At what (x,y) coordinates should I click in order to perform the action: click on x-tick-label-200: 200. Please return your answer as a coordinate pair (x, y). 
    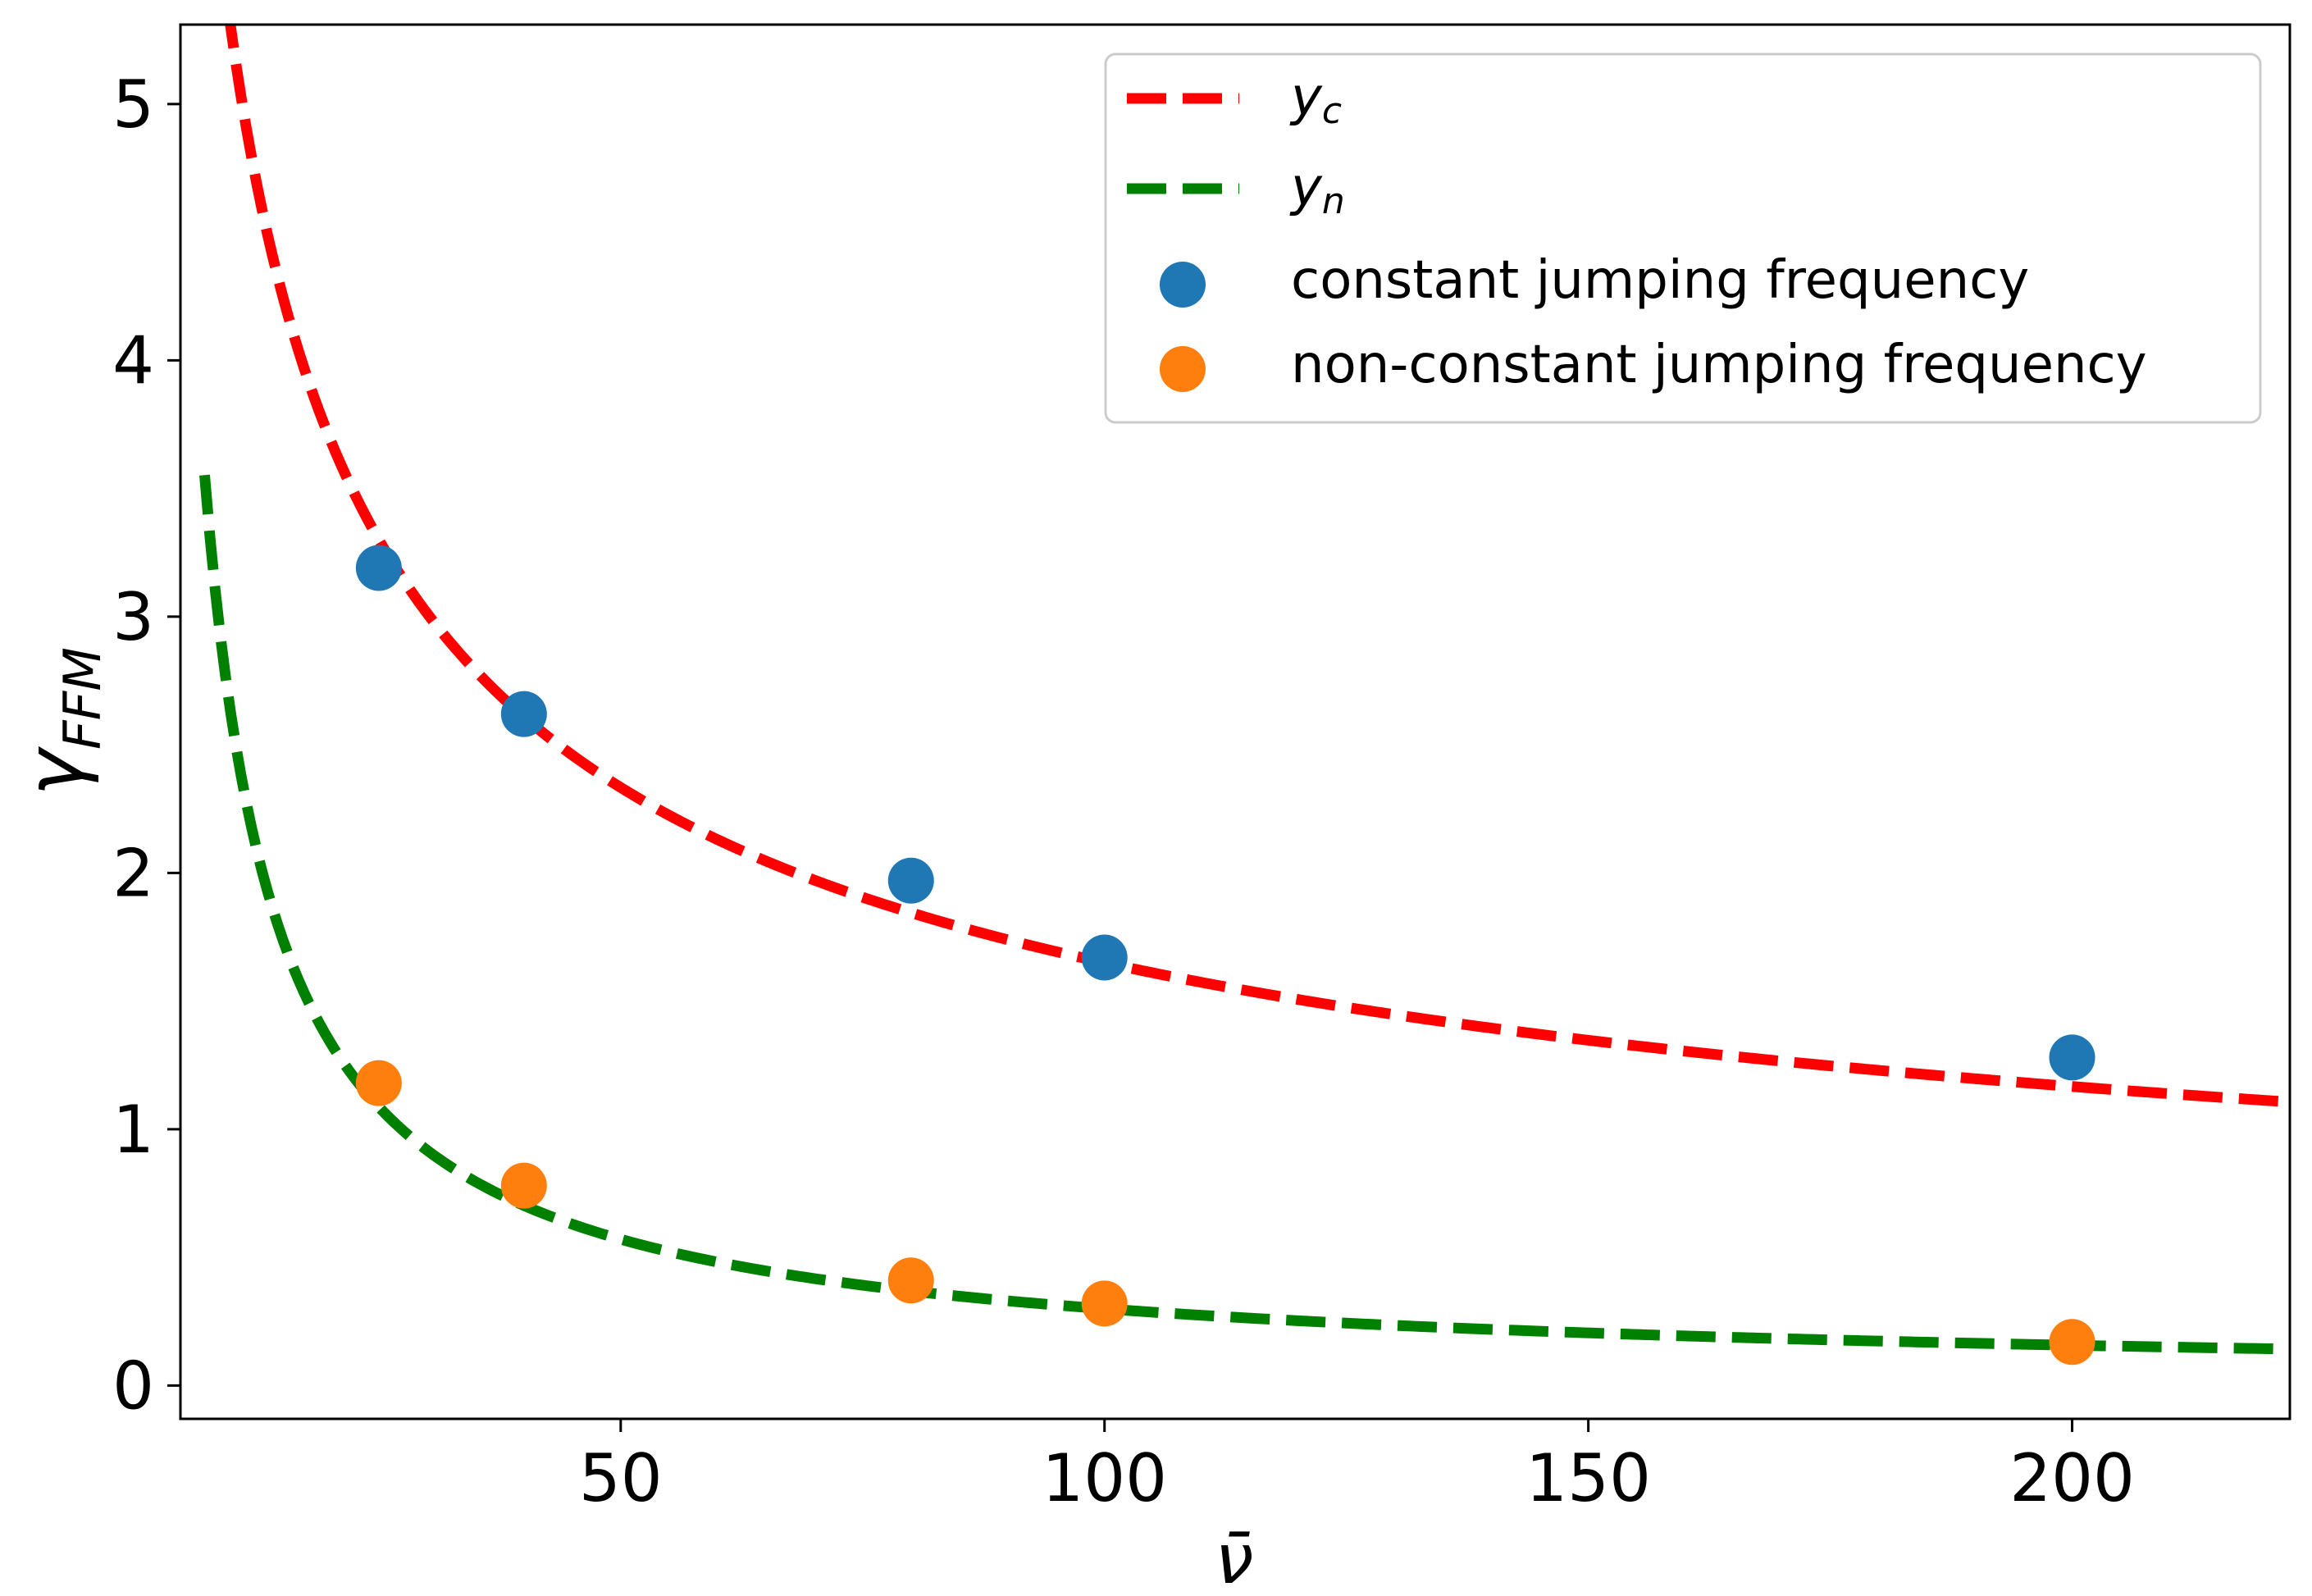
    Looking at the image, I should click on (2072, 1478).